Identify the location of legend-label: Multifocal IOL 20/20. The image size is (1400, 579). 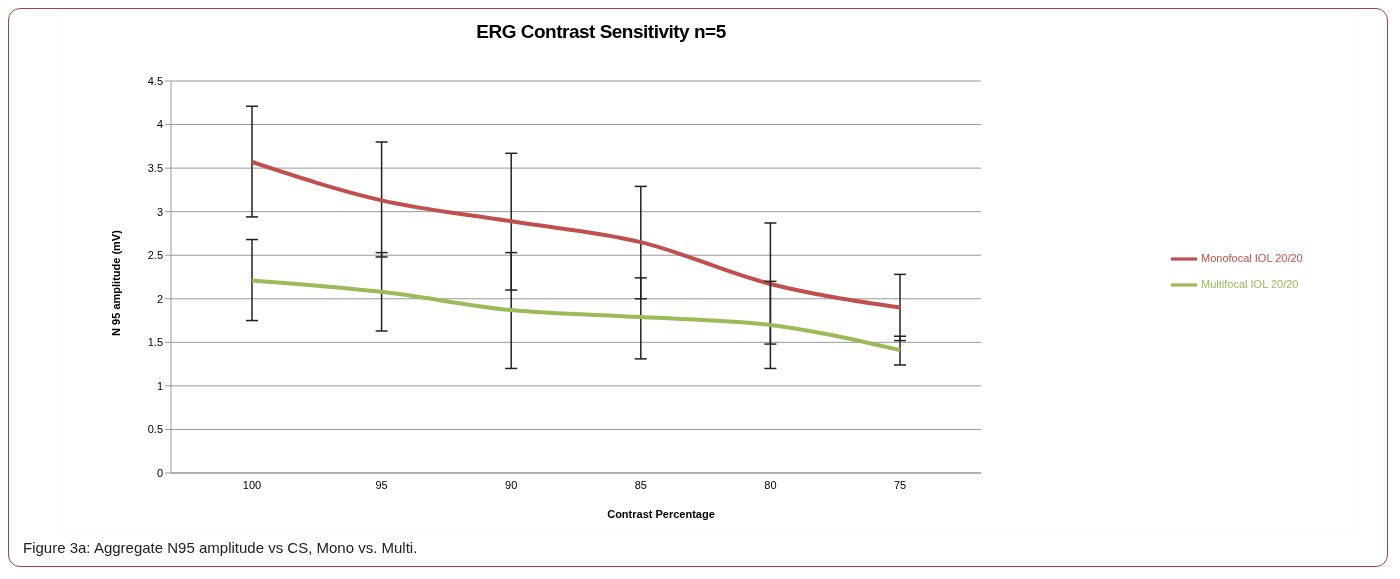
(1250, 284).